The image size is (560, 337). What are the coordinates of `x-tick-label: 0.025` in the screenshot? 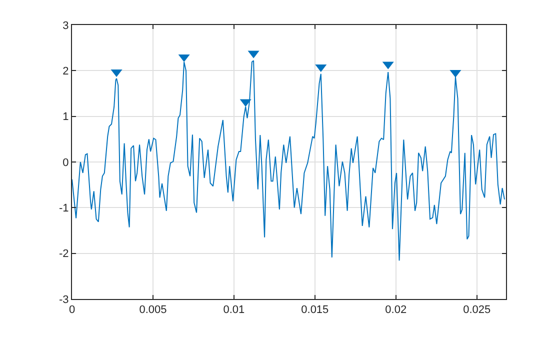 It's located at (477, 310).